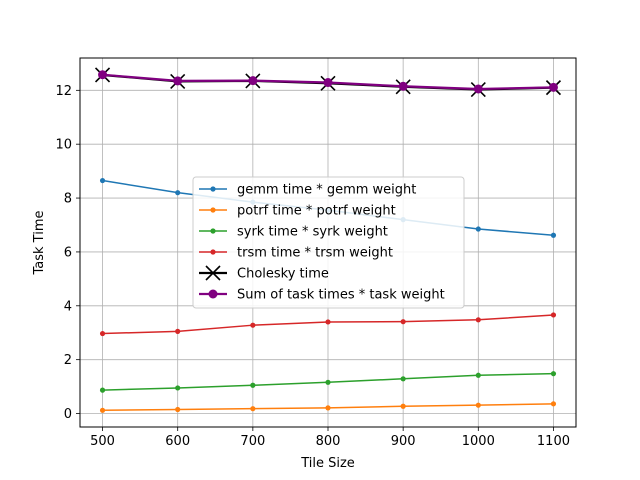  I want to click on y-axis-label: Task Time, so click(39, 242).